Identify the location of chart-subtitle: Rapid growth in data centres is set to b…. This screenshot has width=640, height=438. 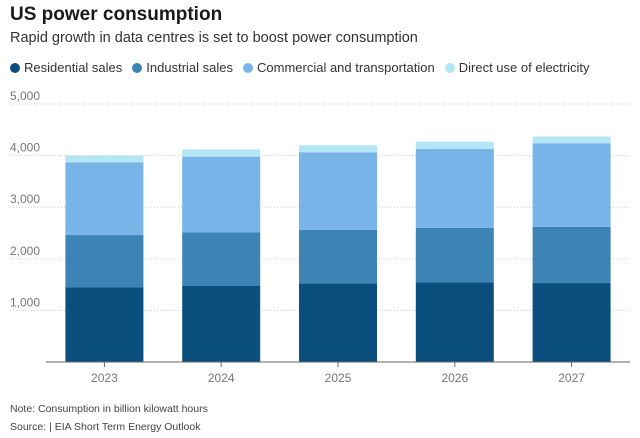
(214, 38).